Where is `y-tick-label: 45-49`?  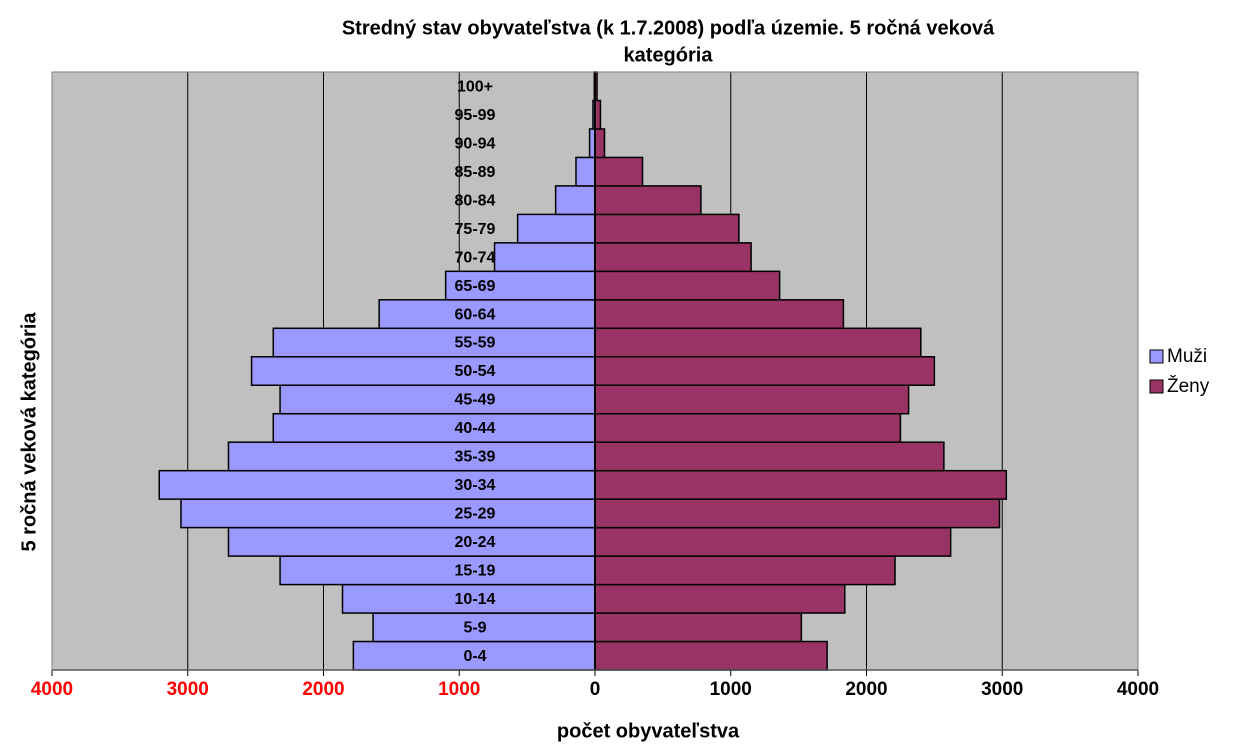
y-tick-label: 45-49 is located at coordinates (475, 400).